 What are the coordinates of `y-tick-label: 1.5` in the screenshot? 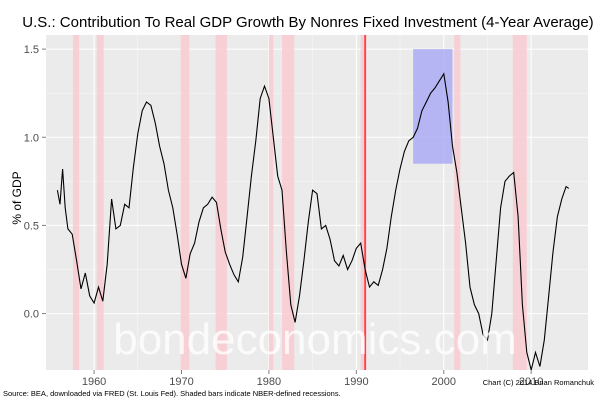 It's located at (31, 50).